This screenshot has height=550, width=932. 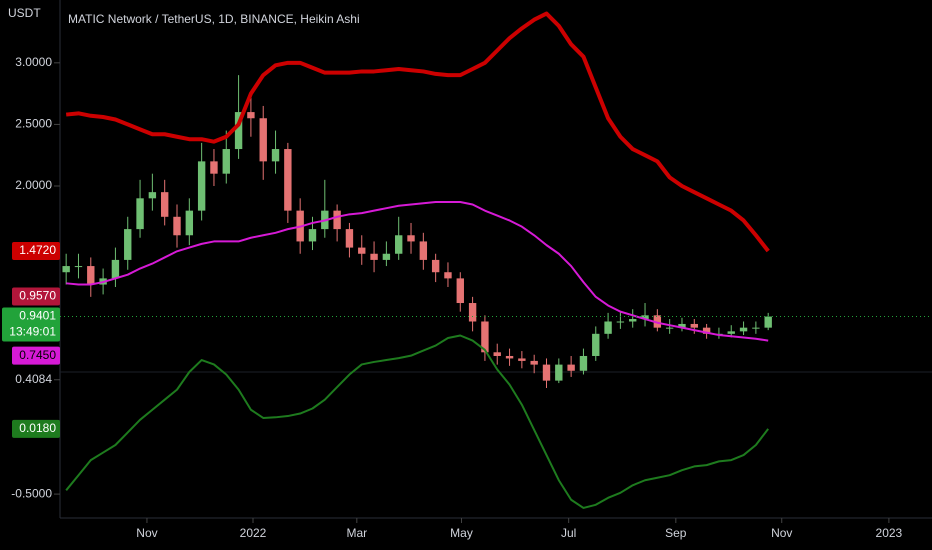 I want to click on x-tick-label: Sep, so click(x=676, y=533).